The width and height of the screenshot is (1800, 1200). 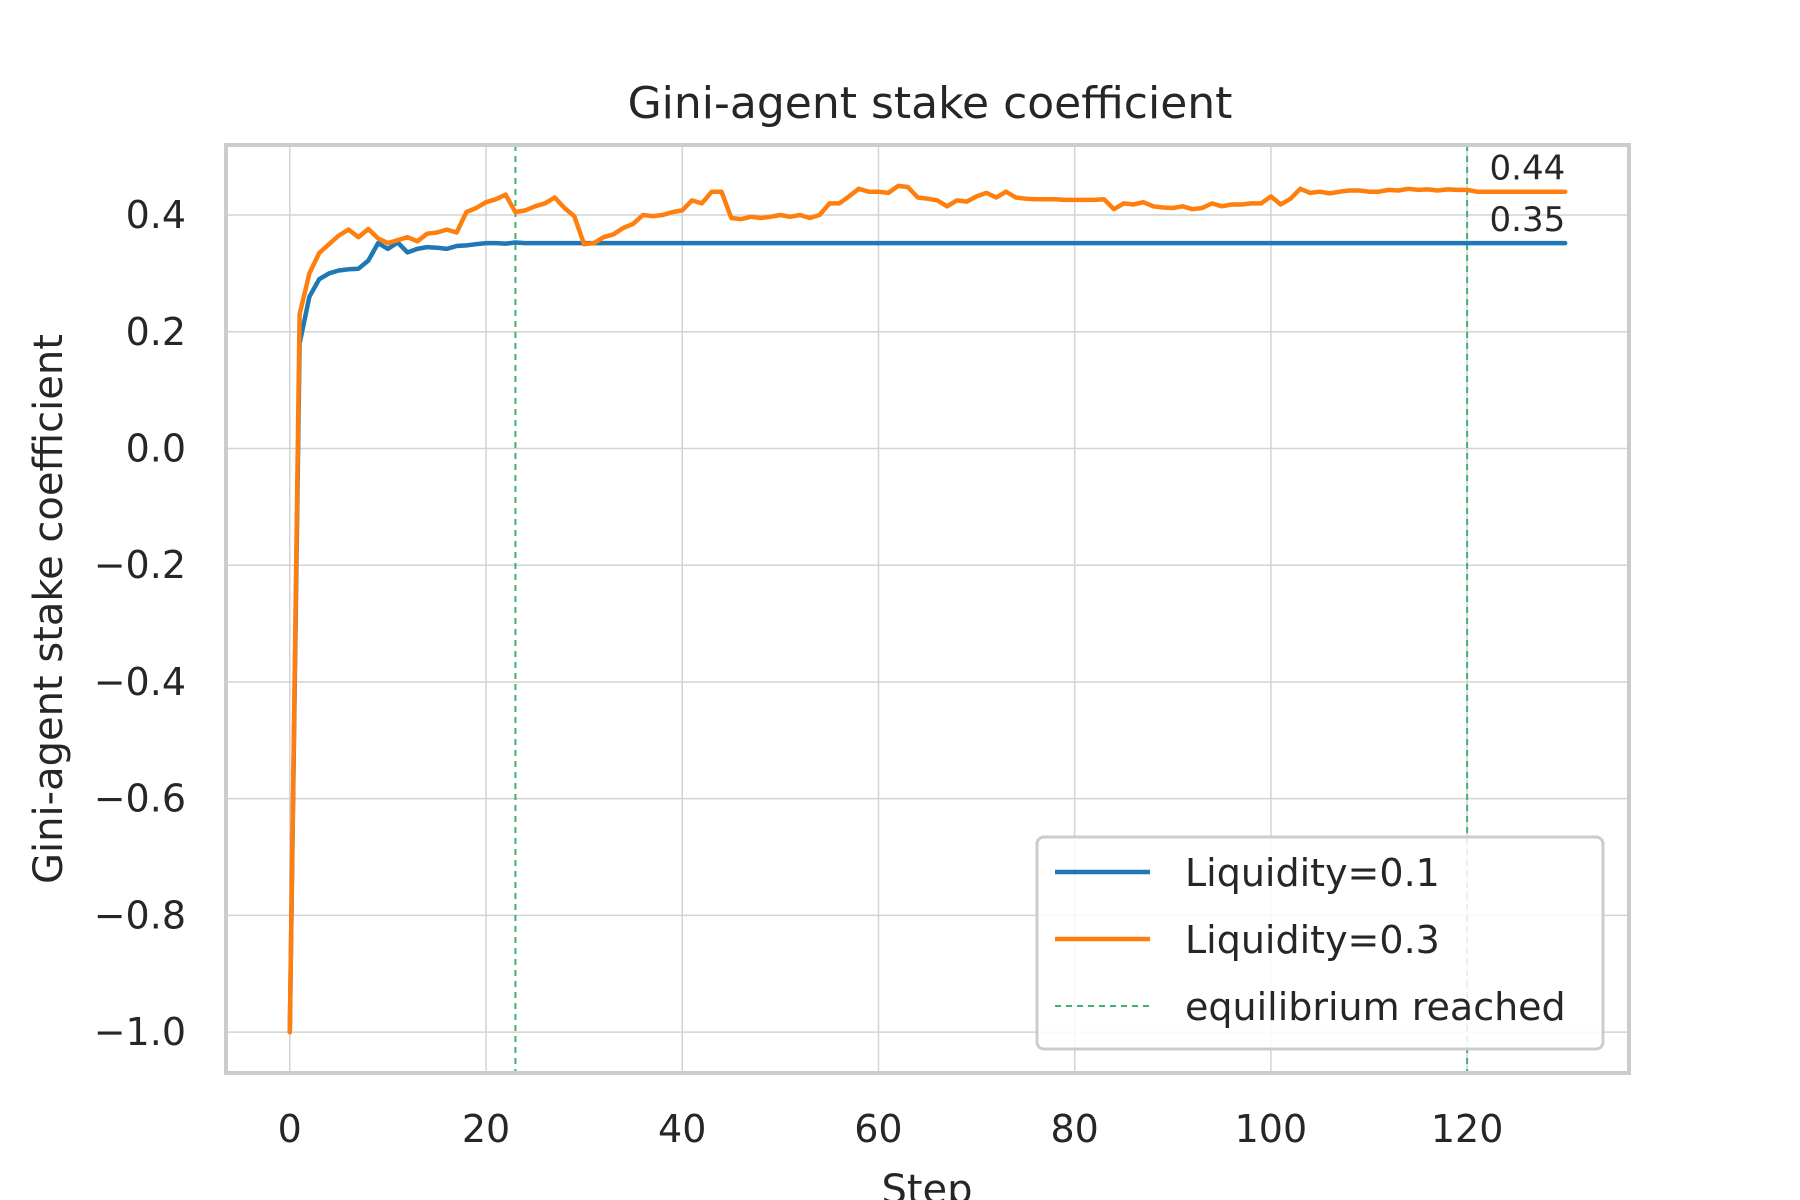 What do you see at coordinates (1528, 220) in the screenshot?
I see `end-value-label: 0.35` at bounding box center [1528, 220].